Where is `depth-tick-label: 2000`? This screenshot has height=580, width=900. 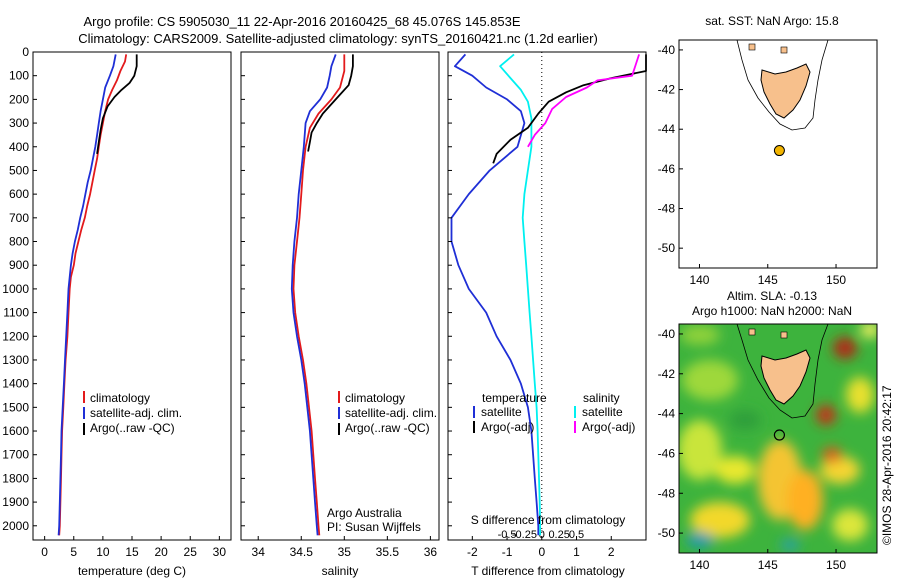 depth-tick-label: 2000 is located at coordinates (15, 526).